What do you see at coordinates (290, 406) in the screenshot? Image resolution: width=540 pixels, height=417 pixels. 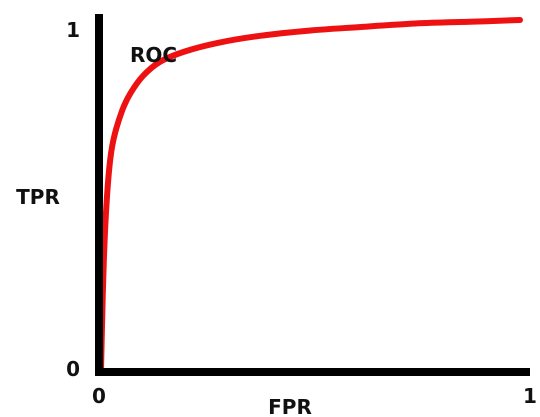 I see `x-axis-title: FPR` at bounding box center [290, 406].